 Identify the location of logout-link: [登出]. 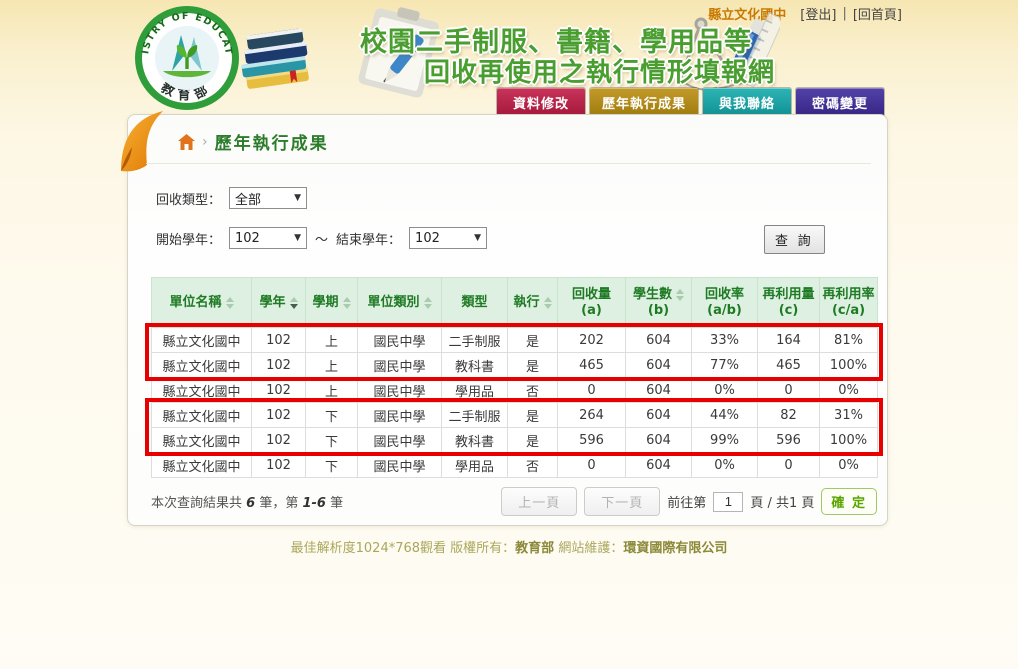
(818, 15).